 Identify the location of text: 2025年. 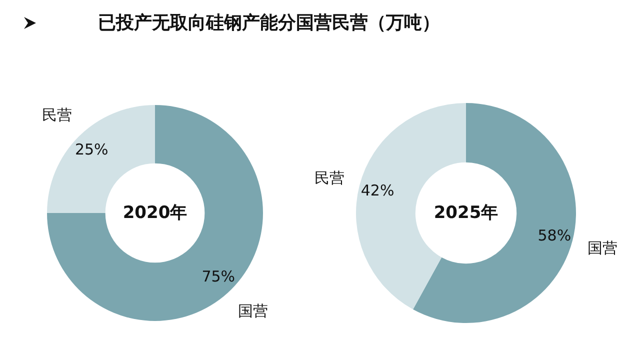
(466, 213).